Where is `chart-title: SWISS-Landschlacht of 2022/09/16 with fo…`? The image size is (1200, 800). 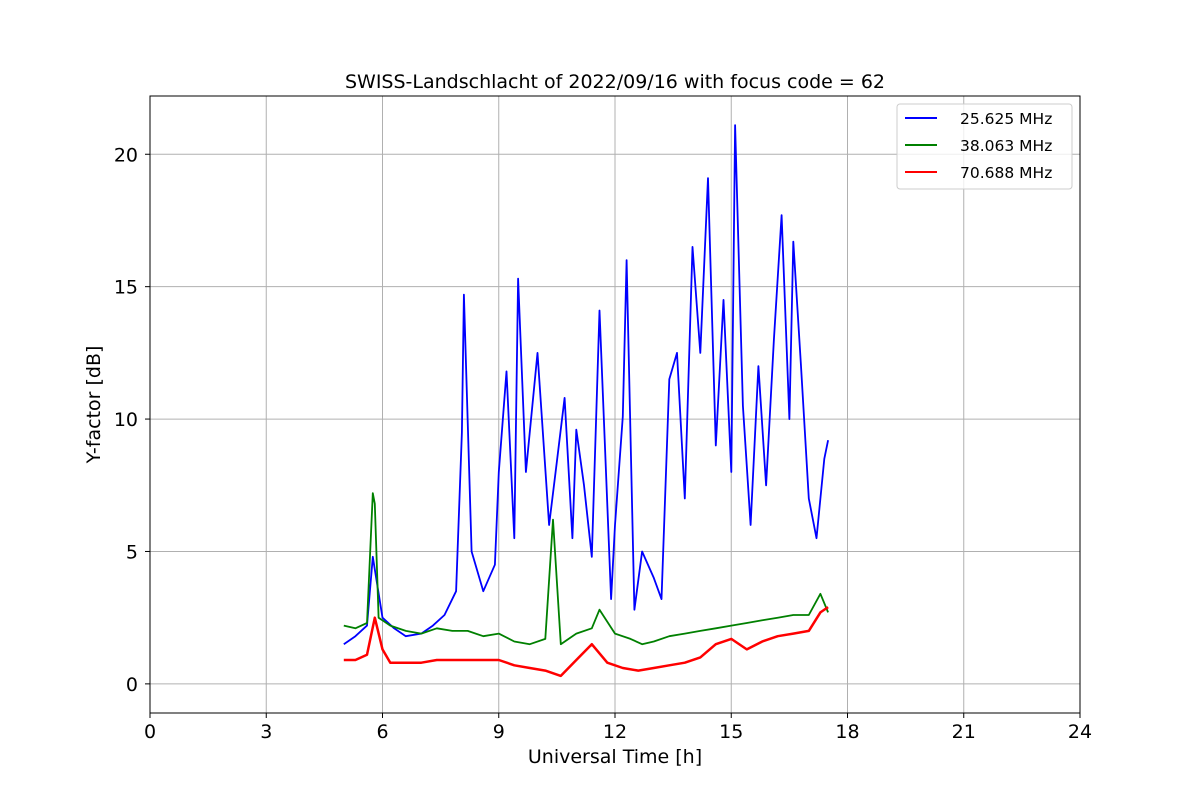
chart-title: SWISS-Landschlacht of 2022/09/16 with fo… is located at coordinates (615, 82).